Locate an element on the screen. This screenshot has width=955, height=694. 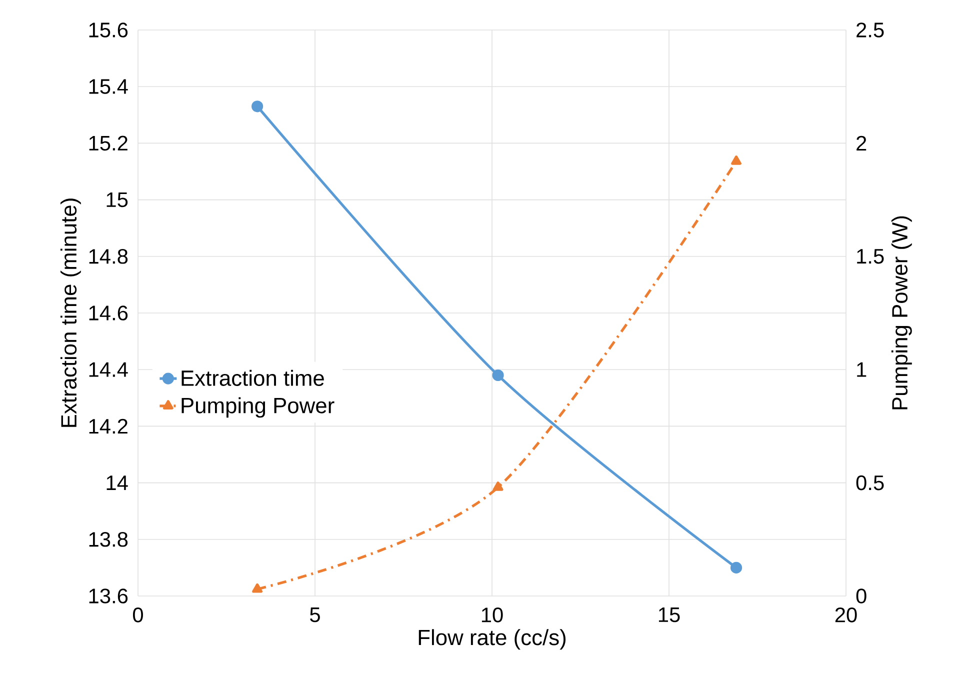
x-tick-label: 0 is located at coordinates (137, 615).